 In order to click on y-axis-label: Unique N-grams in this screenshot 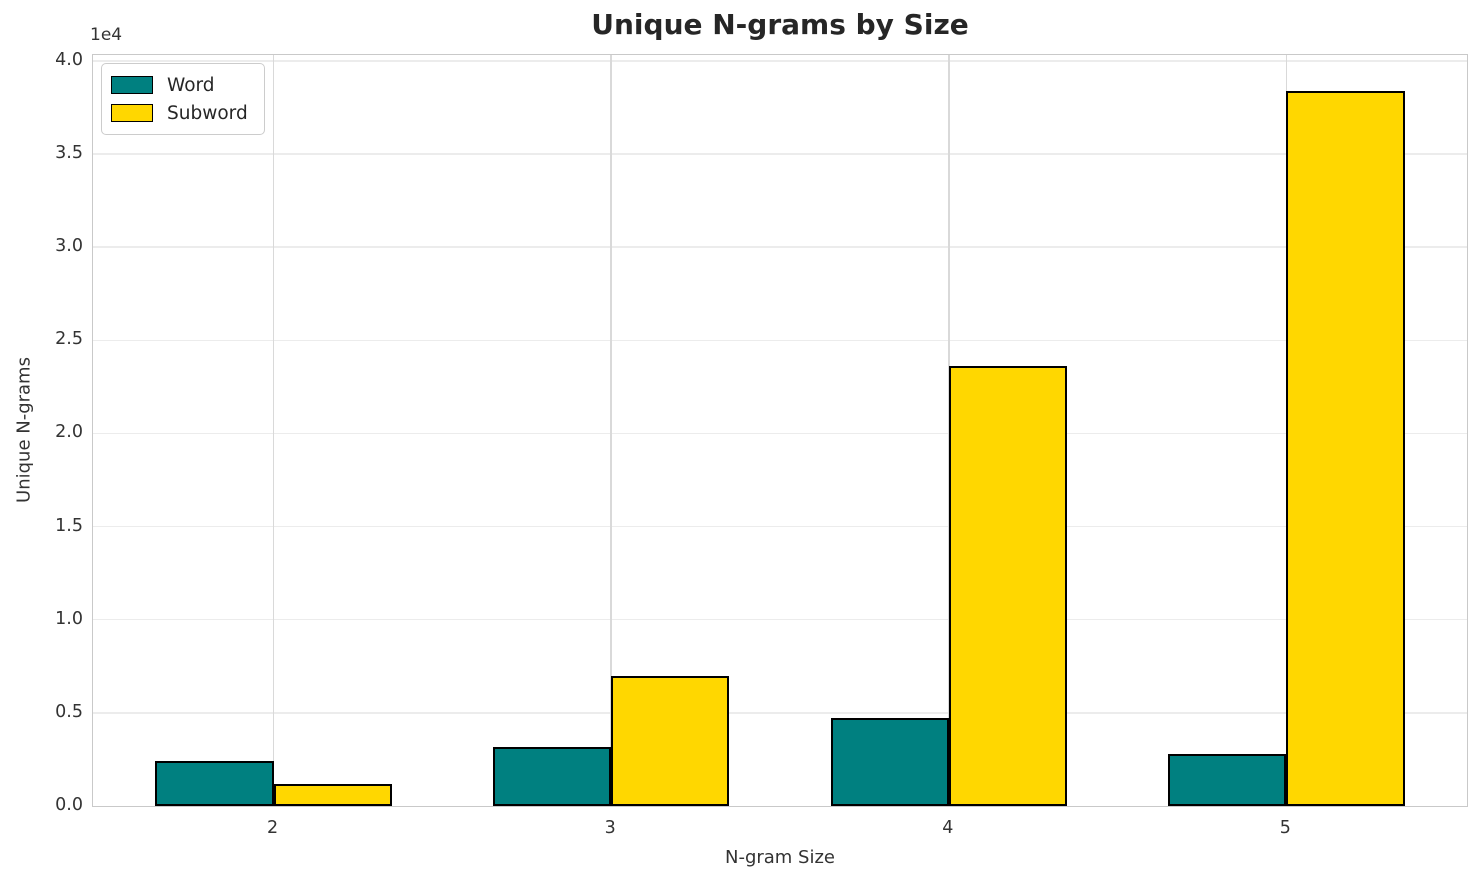, I will do `click(24, 430)`.